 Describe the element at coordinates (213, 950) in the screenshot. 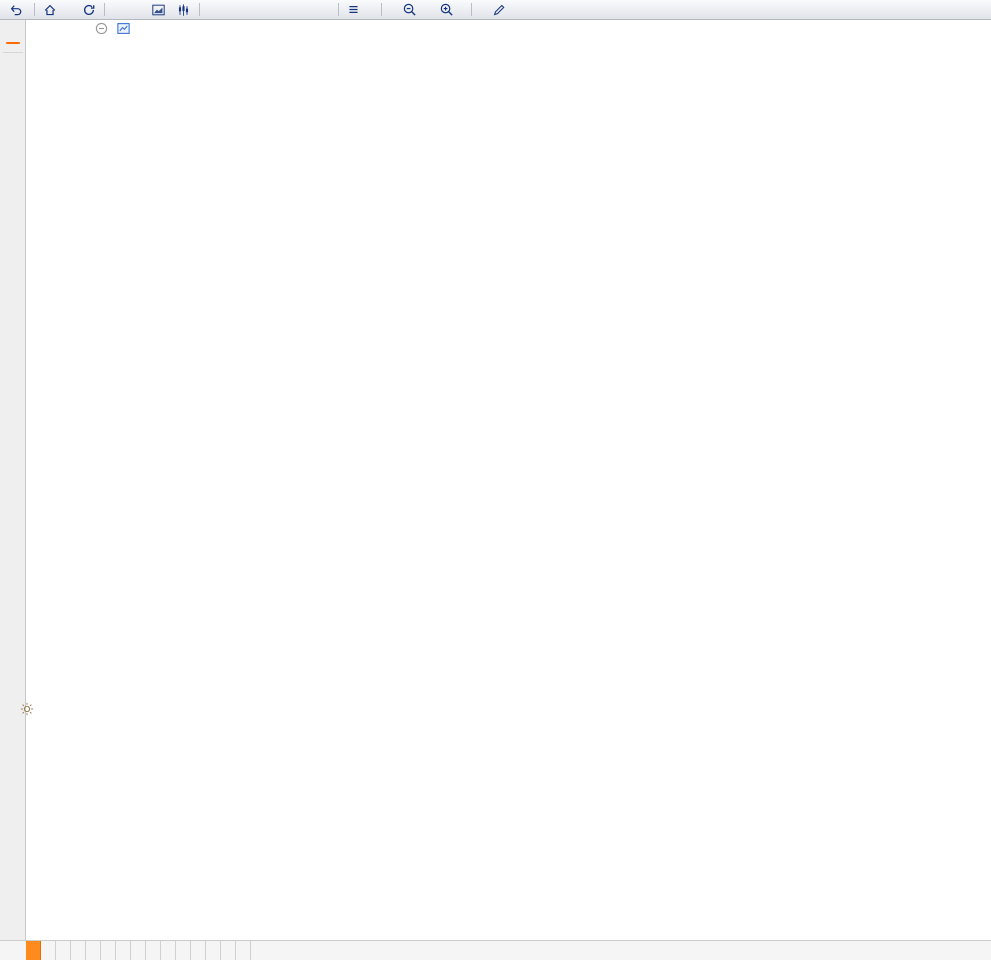

I see `tab-cr` at that location.